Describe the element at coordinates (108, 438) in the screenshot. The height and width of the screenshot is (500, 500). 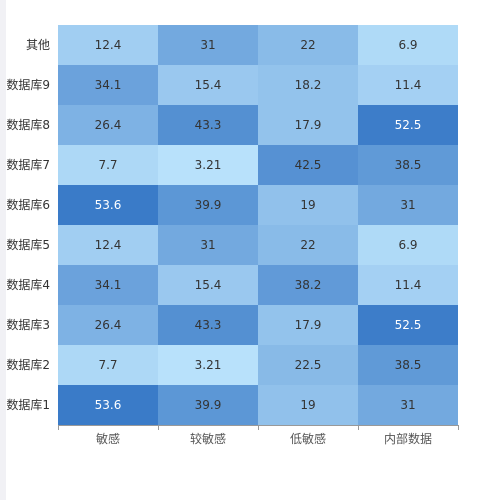
I see `x-tick-label: 敏感` at that location.